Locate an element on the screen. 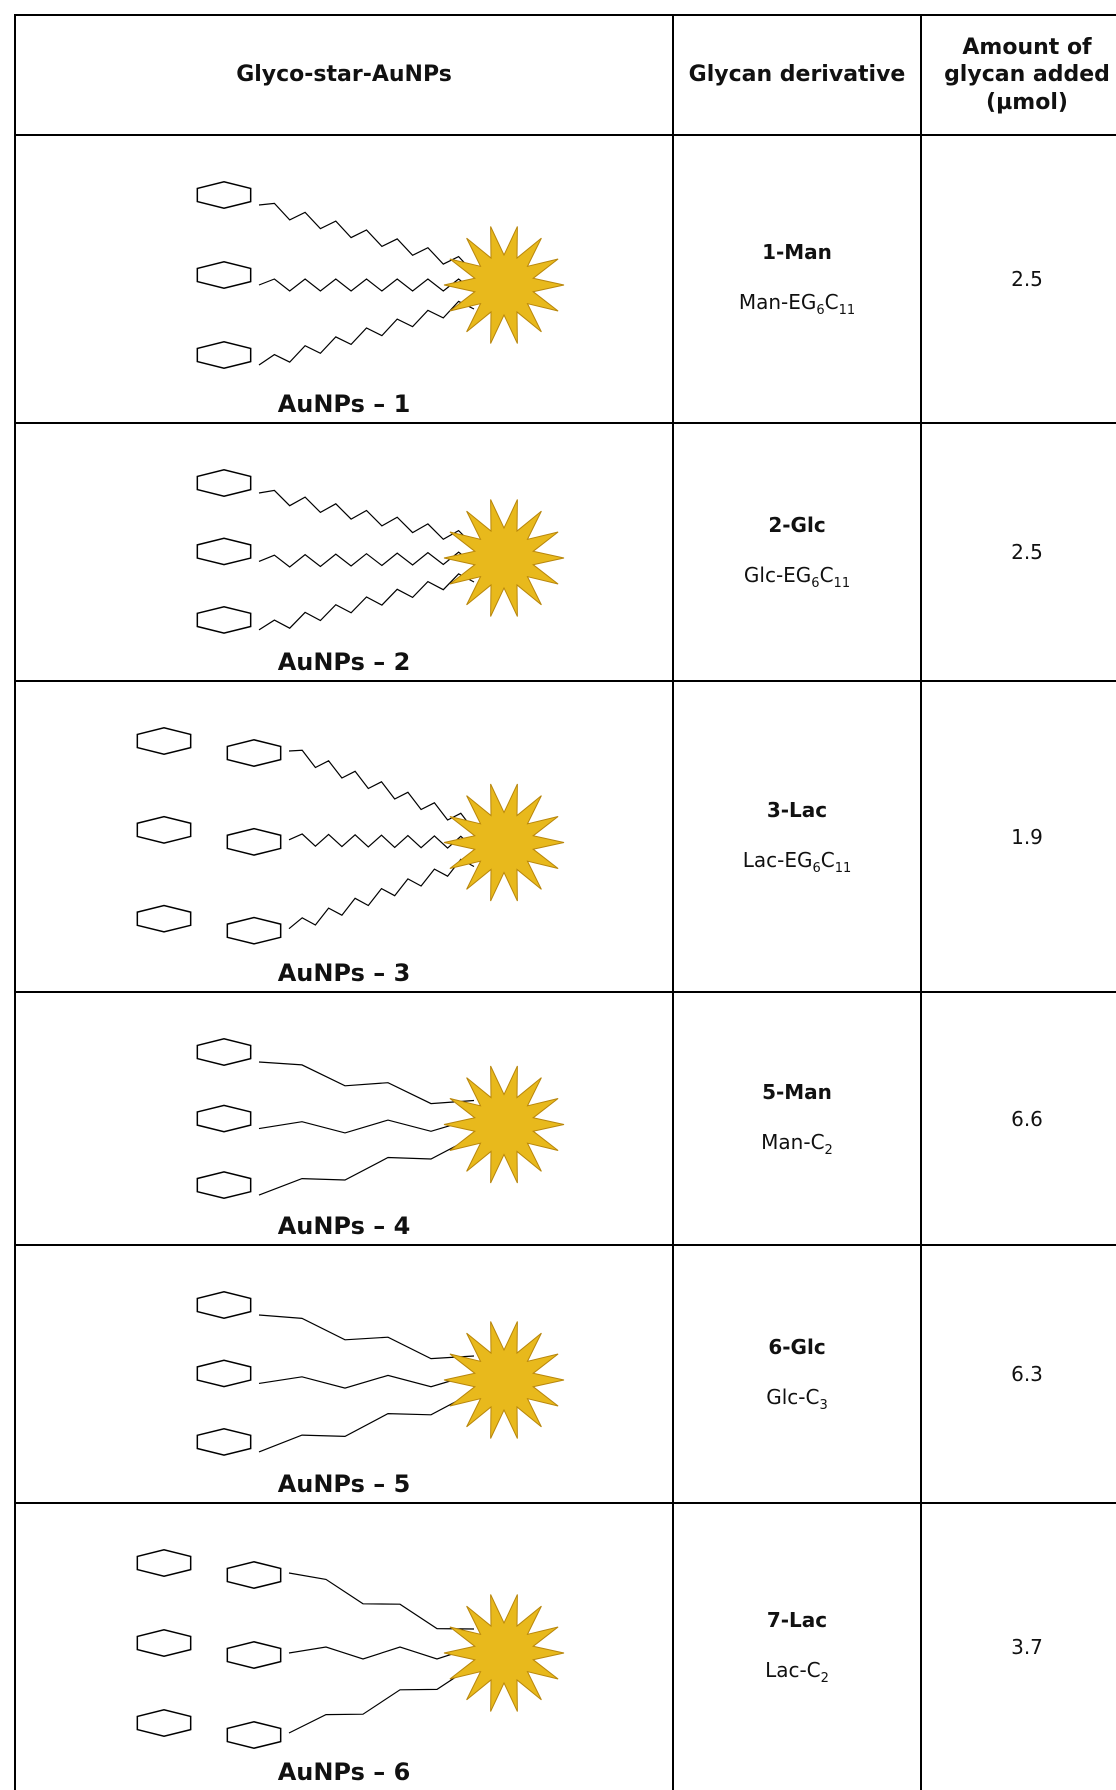 The height and width of the screenshot is (1790, 1116). structure-label: AuNPs – 4 is located at coordinates (344, 1226).